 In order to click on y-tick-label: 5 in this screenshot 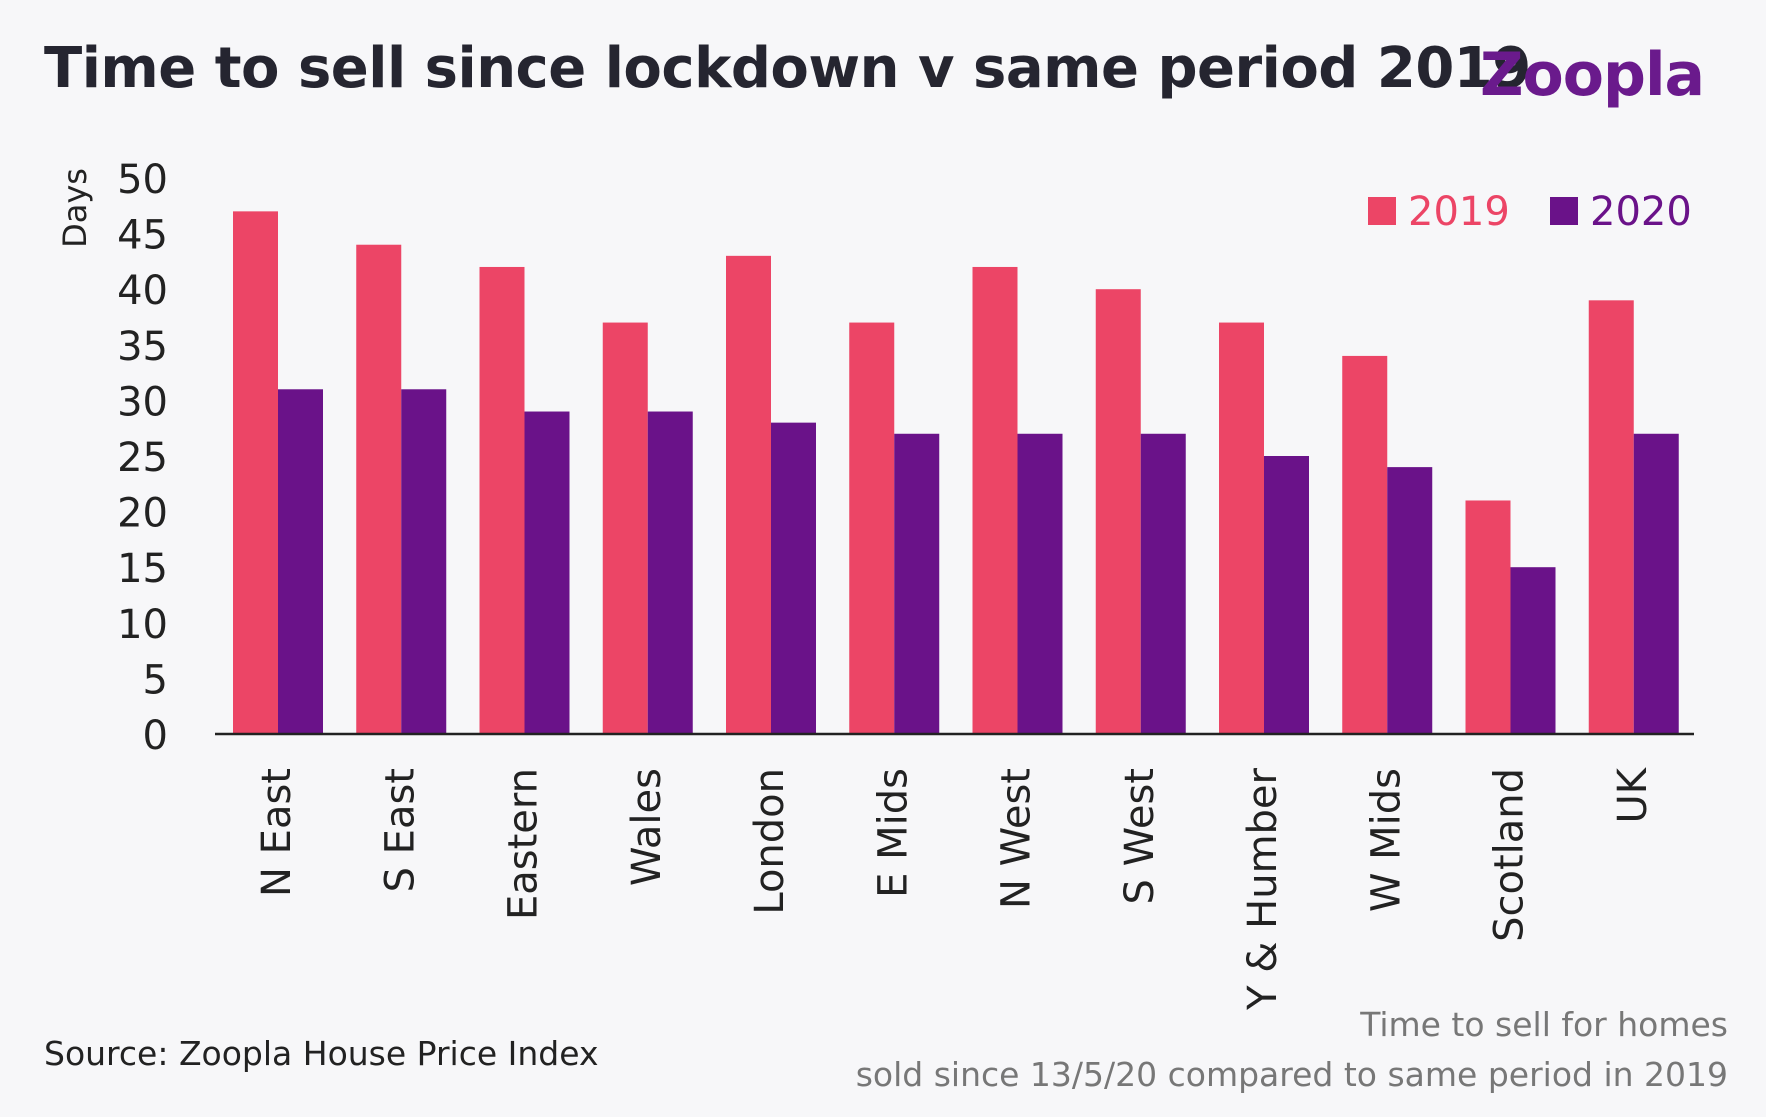, I will do `click(155, 680)`.